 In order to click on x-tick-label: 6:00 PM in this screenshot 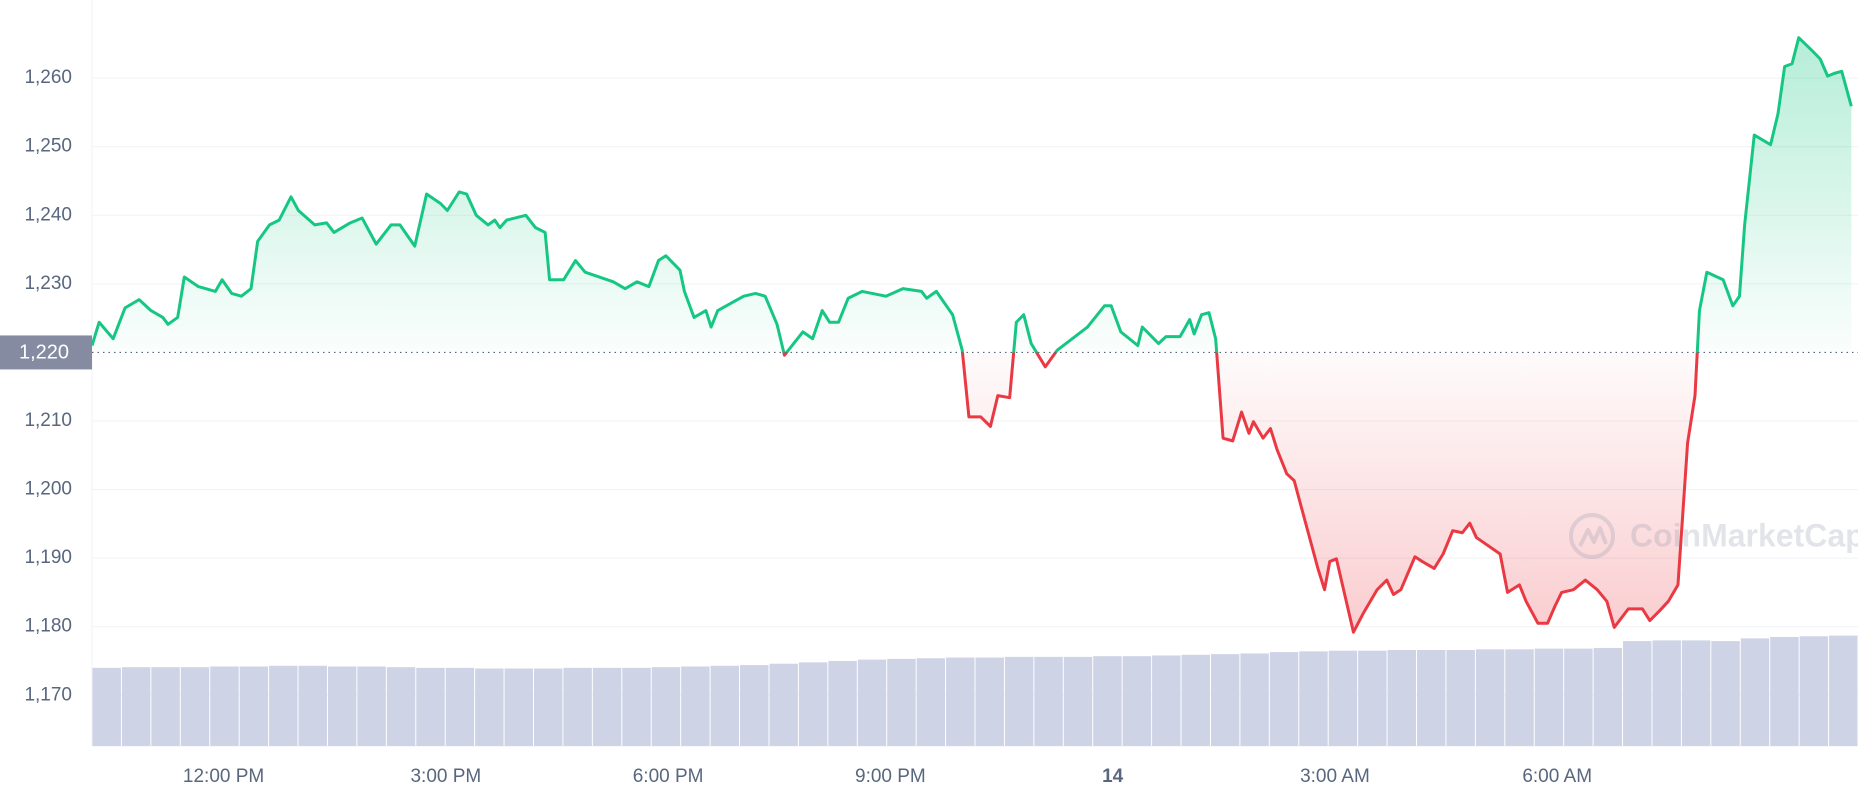, I will do `click(668, 776)`.